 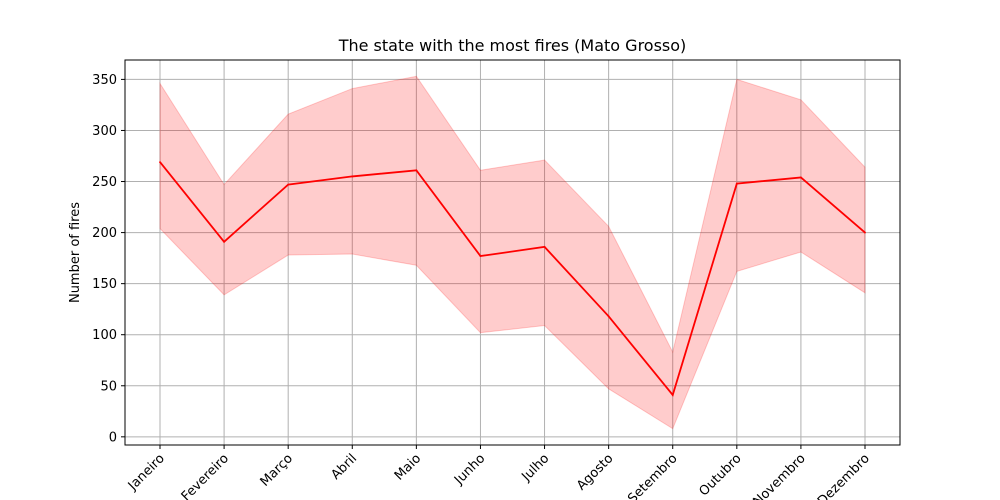 I want to click on y-tick-label: 350, so click(x=104, y=80).